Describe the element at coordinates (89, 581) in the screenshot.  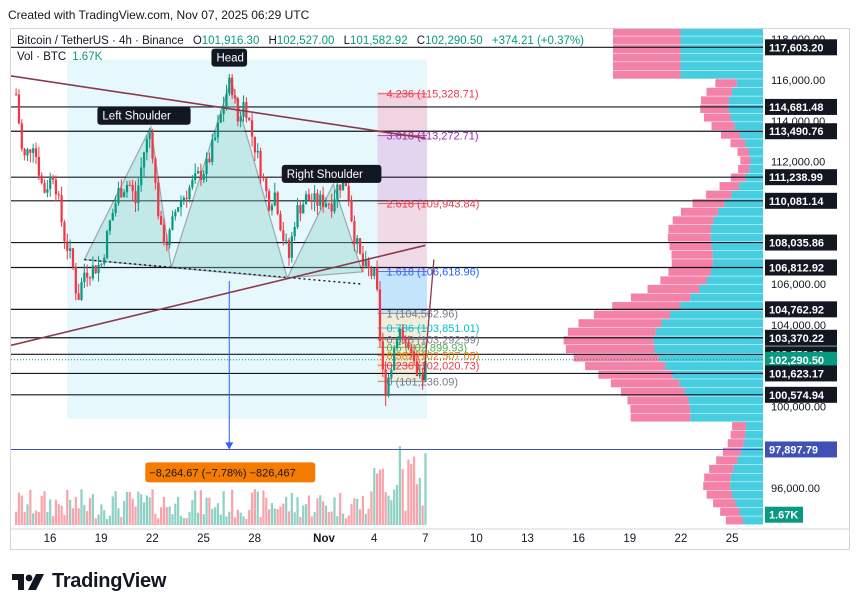
I see `tradingview-branding: TradingView` at that location.